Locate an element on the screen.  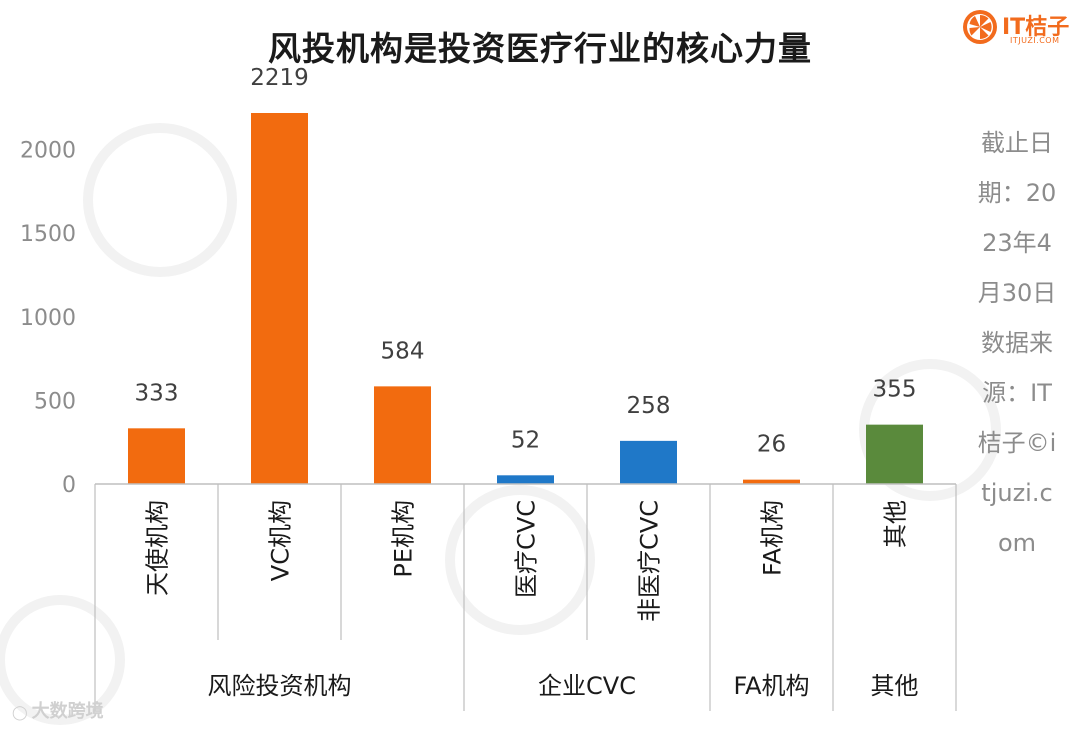
x-tick-label: 其他 is located at coordinates (896, 524).